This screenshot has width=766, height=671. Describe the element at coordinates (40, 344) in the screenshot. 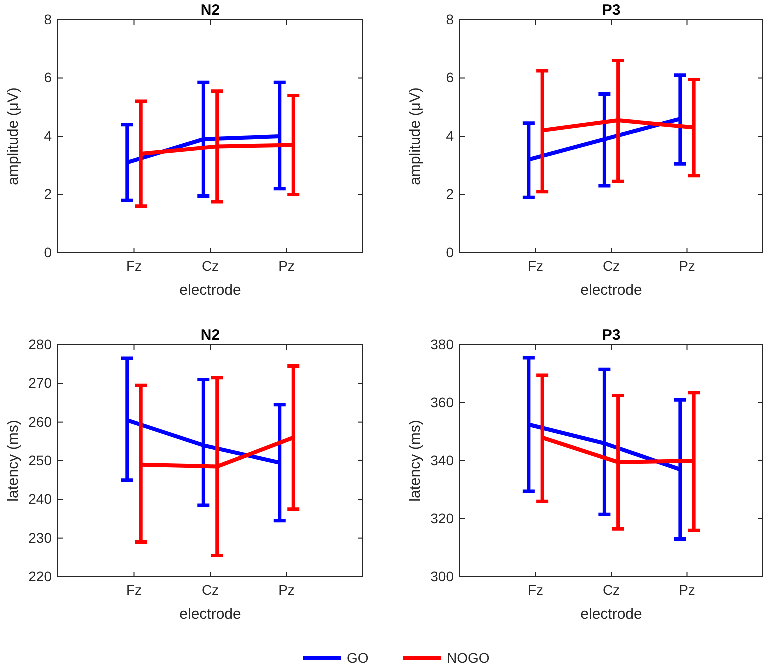

I see `y-tick-label: 280` at that location.